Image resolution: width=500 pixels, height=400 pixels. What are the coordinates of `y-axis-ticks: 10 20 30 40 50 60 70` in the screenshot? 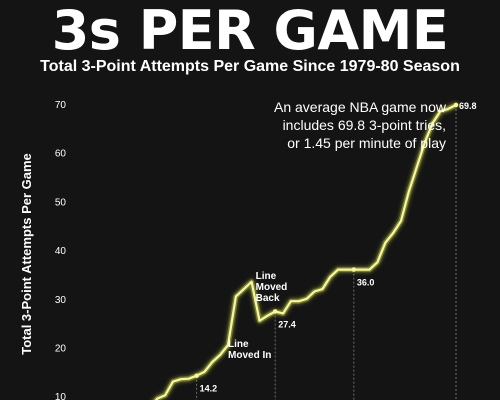 It's located at (61, 250).